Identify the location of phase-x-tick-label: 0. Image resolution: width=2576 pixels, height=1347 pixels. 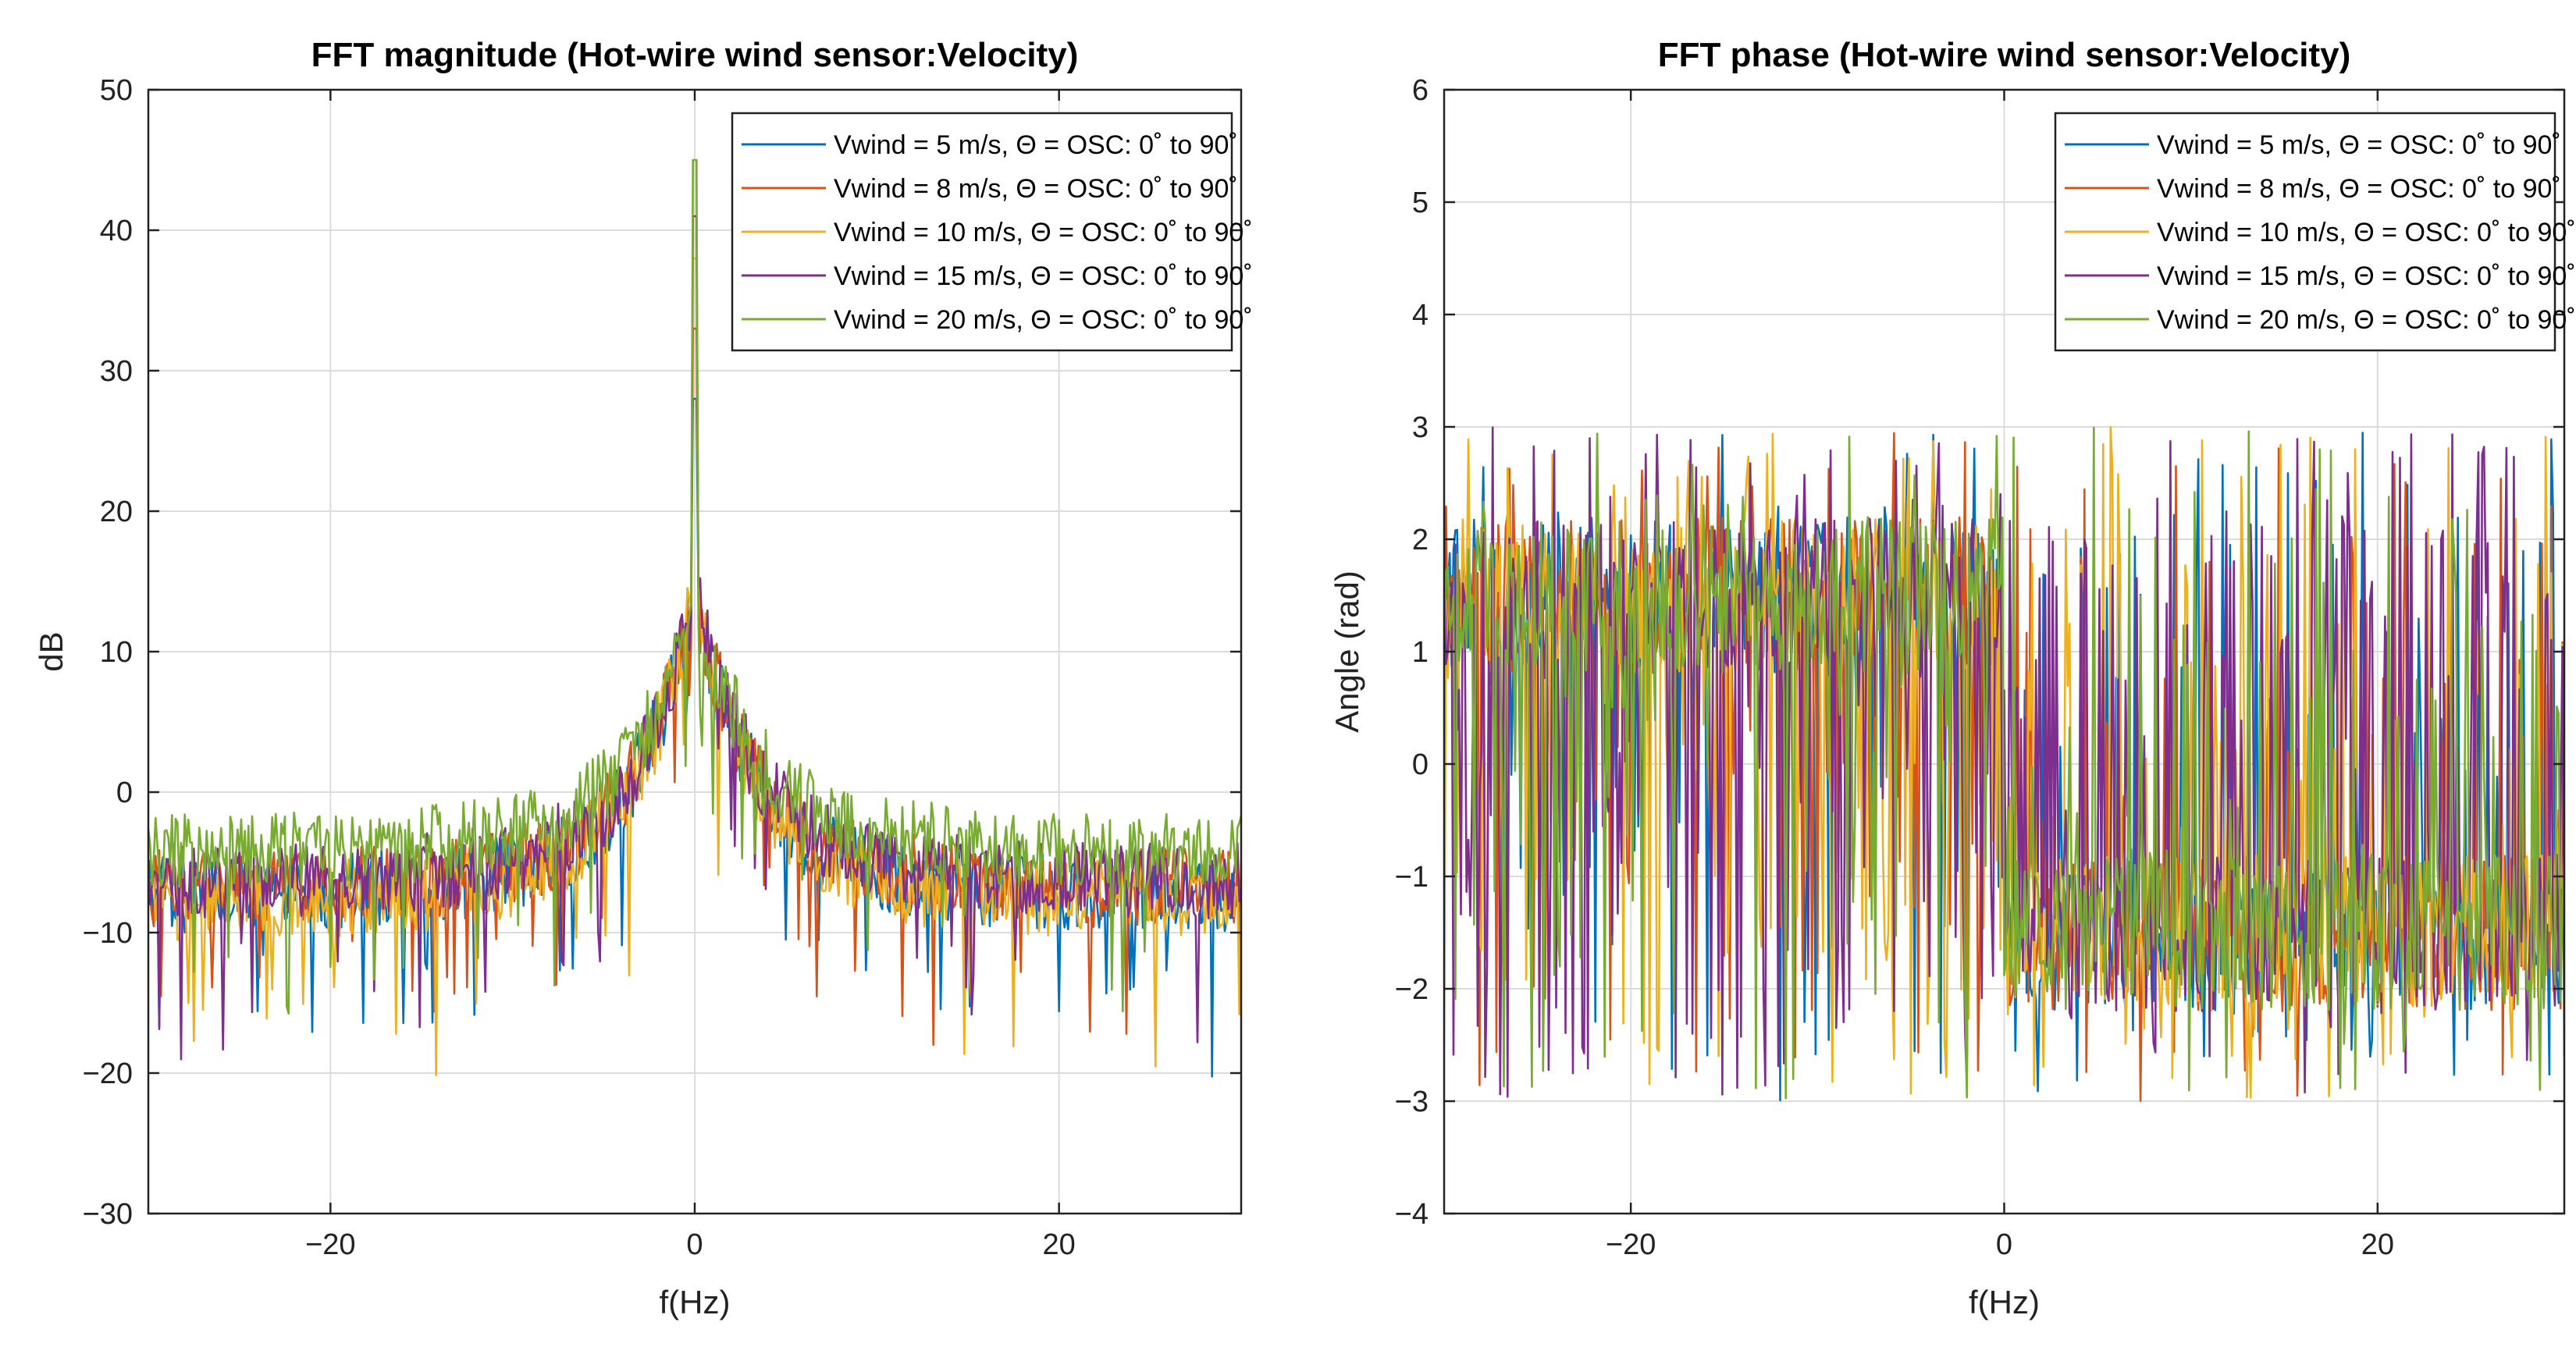
(2004, 1244).